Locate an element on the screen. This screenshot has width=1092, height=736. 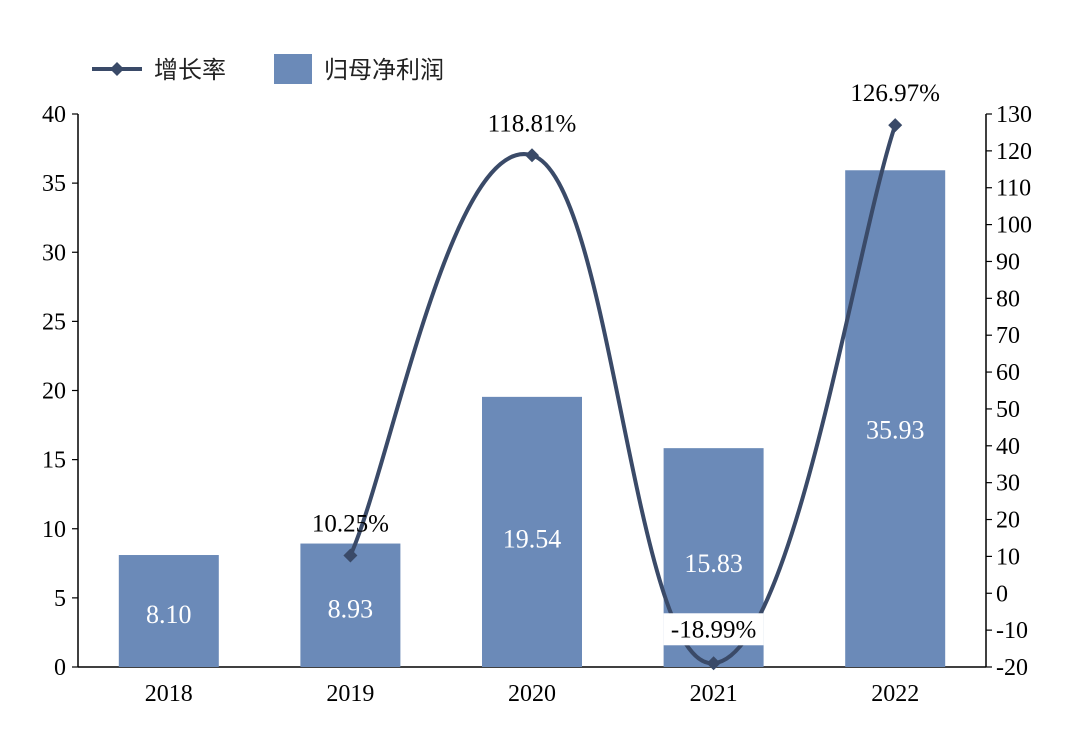
growth-rate-label: 126.97% is located at coordinates (895, 93).